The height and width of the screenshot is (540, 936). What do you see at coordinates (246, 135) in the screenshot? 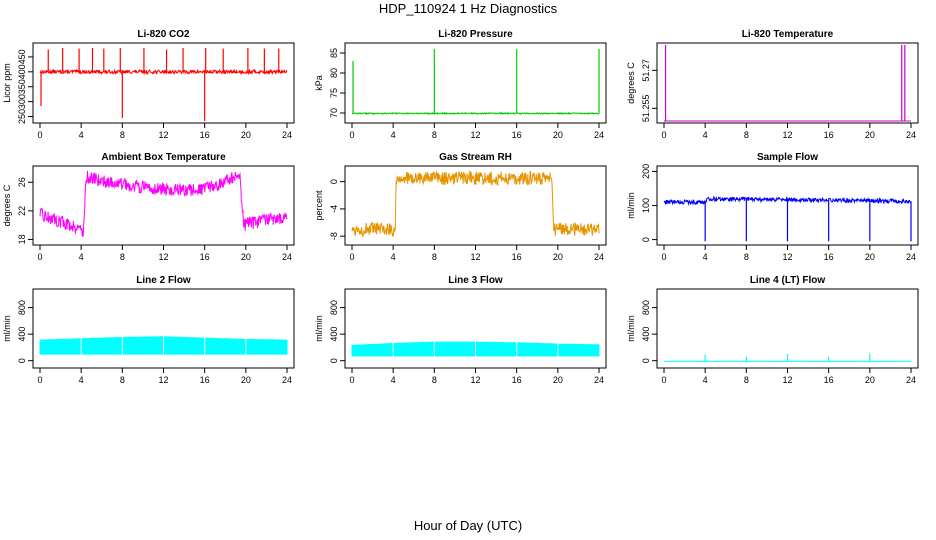
I see `x-tick-label-co2: 20` at bounding box center [246, 135].